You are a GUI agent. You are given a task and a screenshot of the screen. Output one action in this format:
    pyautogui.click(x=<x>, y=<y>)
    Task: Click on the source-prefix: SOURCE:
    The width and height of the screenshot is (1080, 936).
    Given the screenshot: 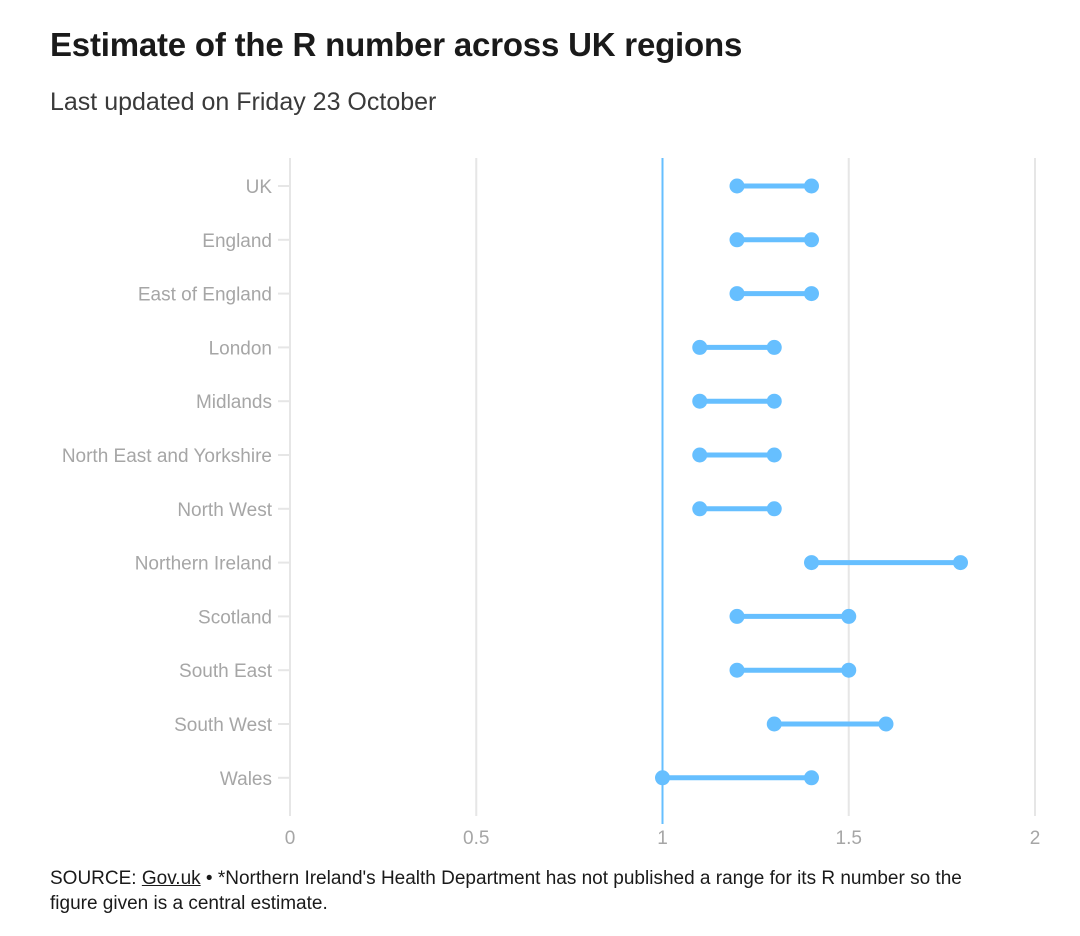 What is the action you would take?
    pyautogui.click(x=96, y=878)
    